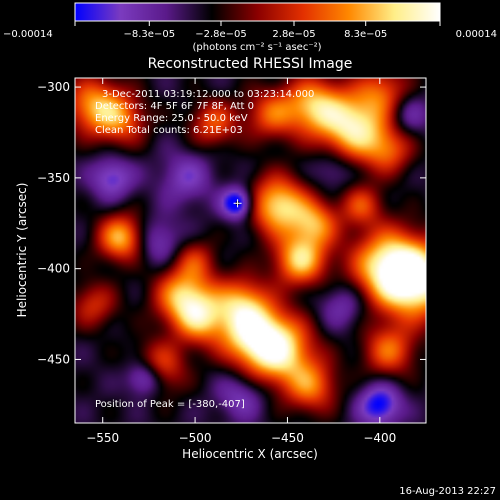 The width and height of the screenshot is (500, 500). I want to click on annotation-energy: Energy Range: 25.0 - 50.0 keV, so click(171, 118).